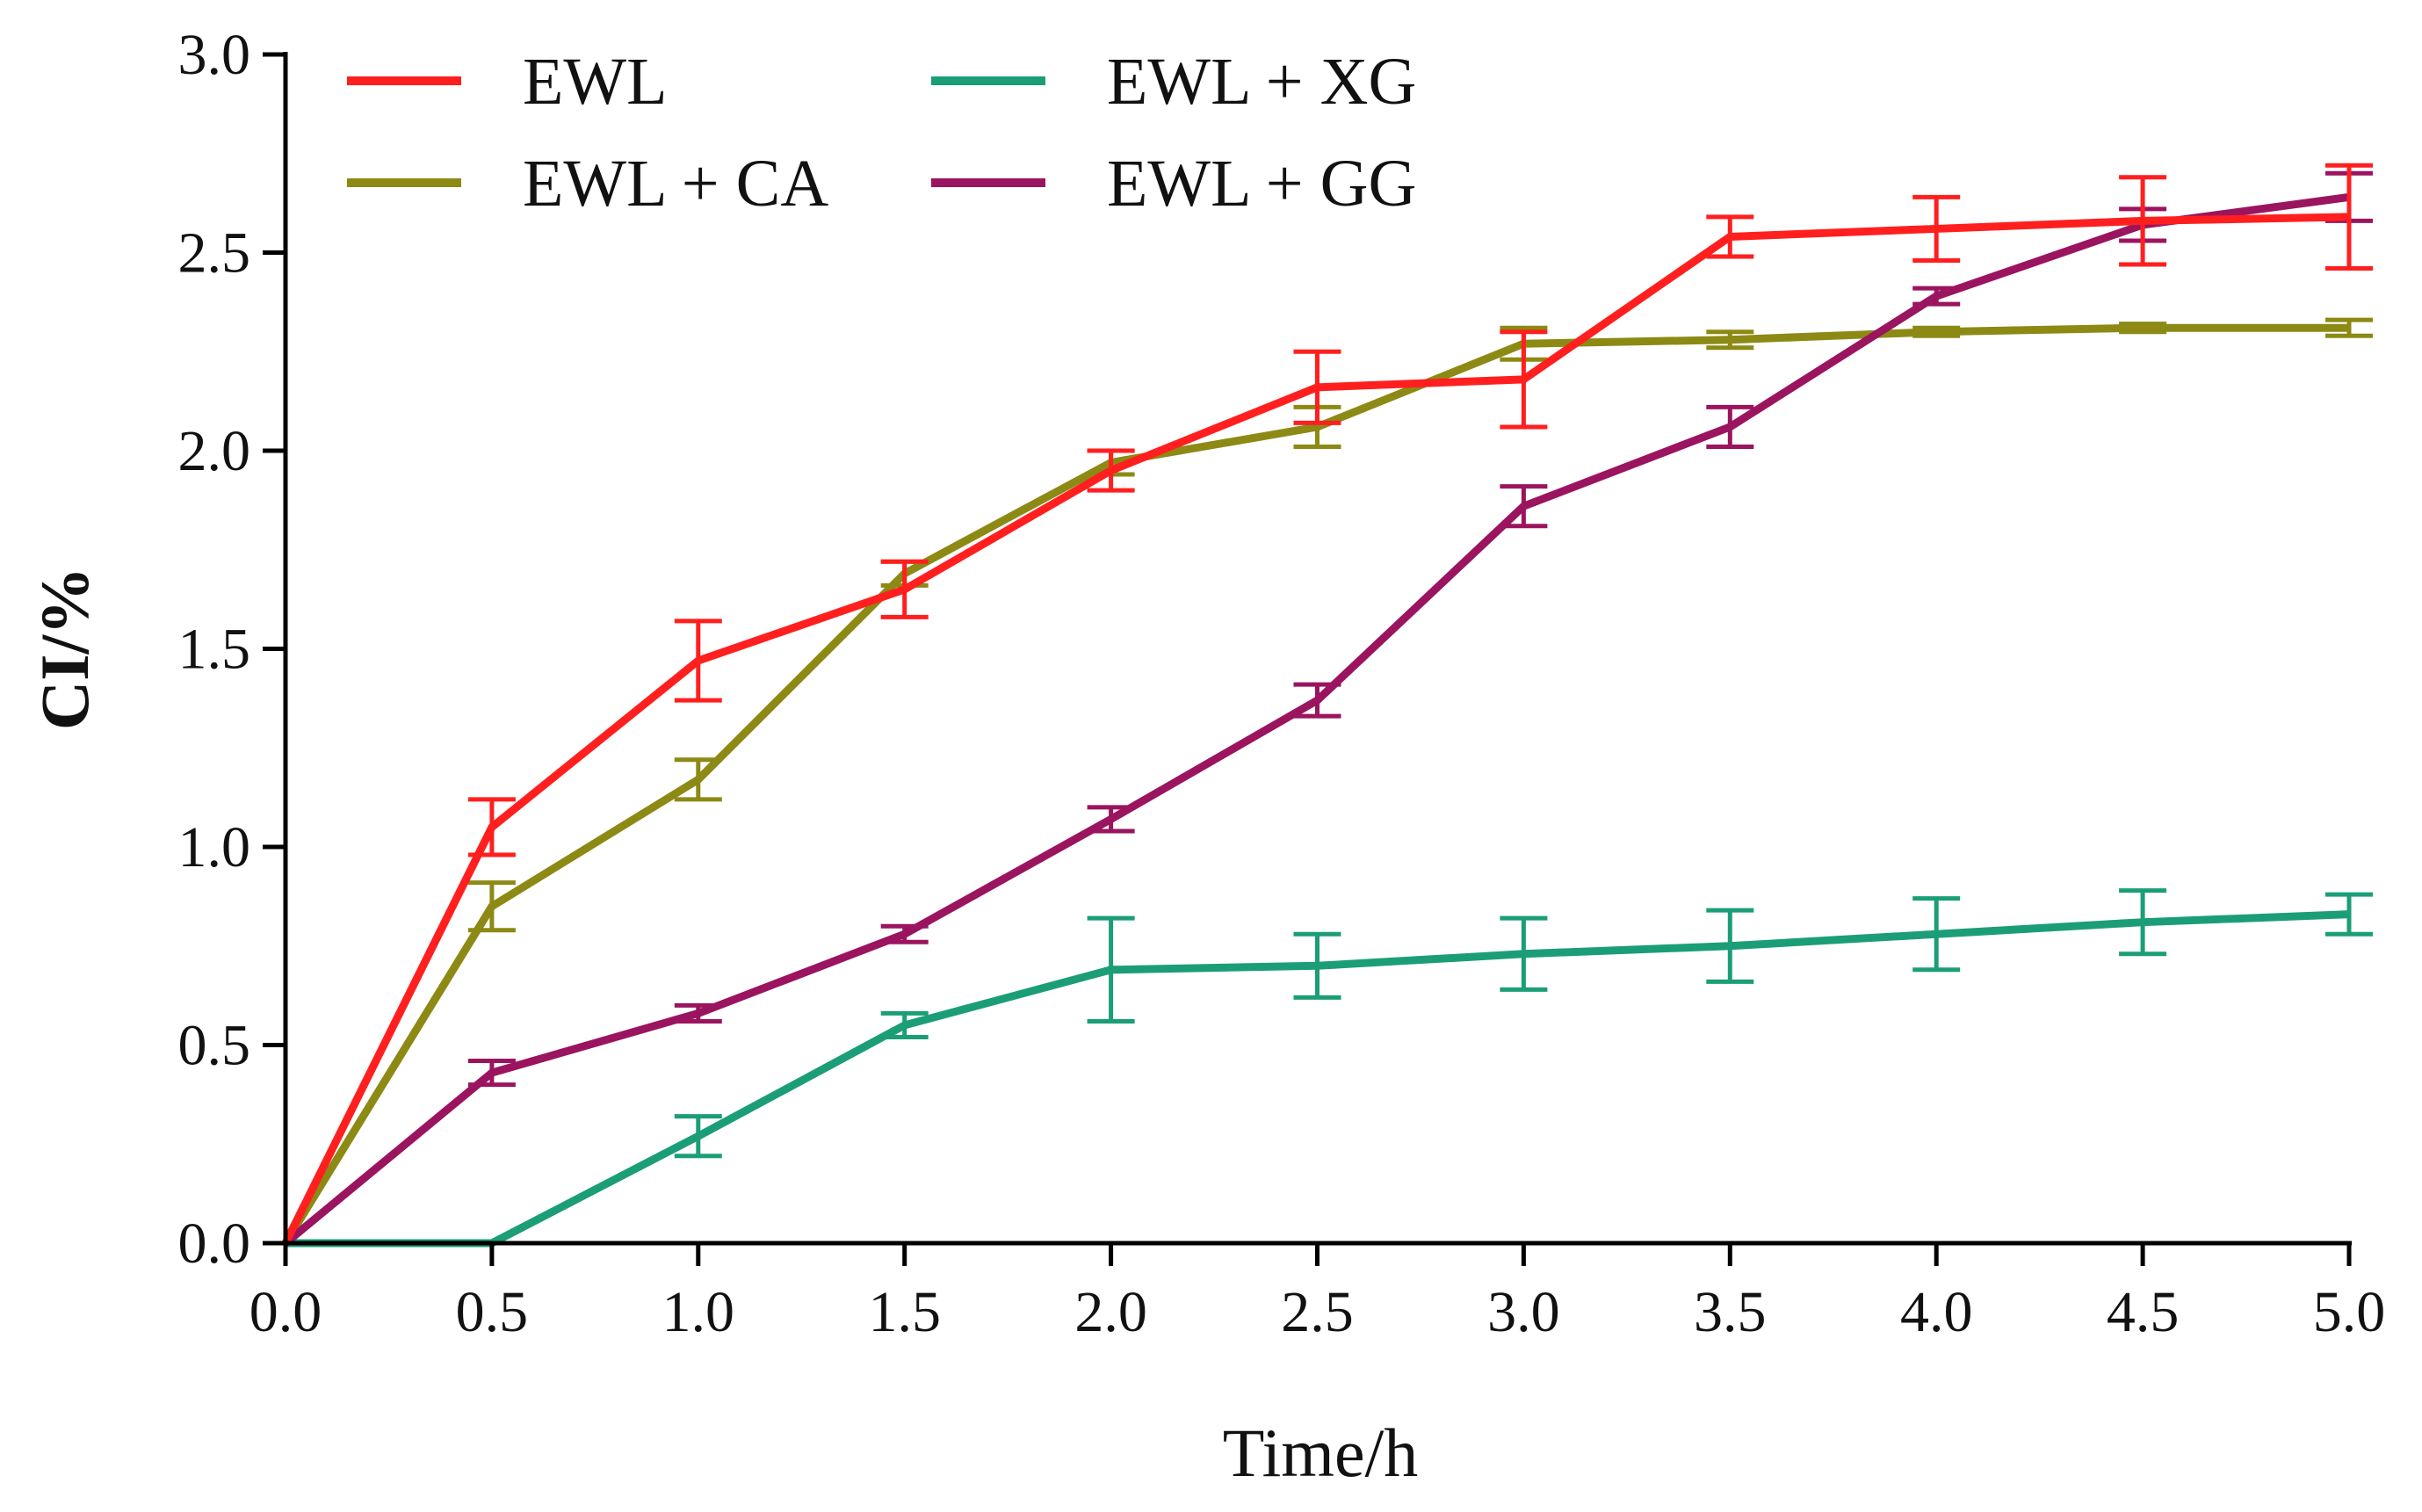 This screenshot has height=1512, width=2422. What do you see at coordinates (1730, 1312) in the screenshot?
I see `x-tick-label: 3.5` at bounding box center [1730, 1312].